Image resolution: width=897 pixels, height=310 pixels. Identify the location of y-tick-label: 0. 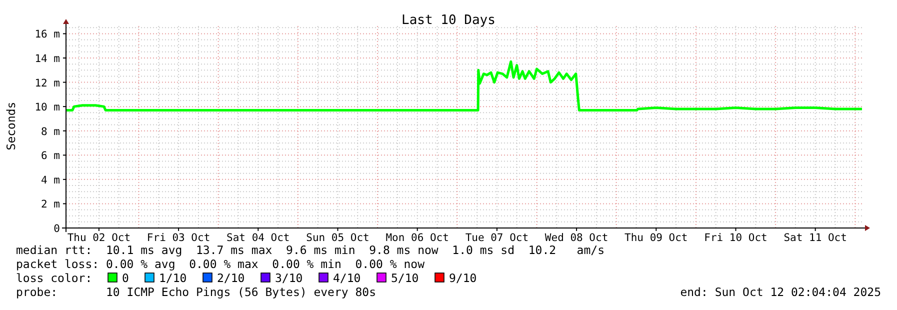
(57, 229).